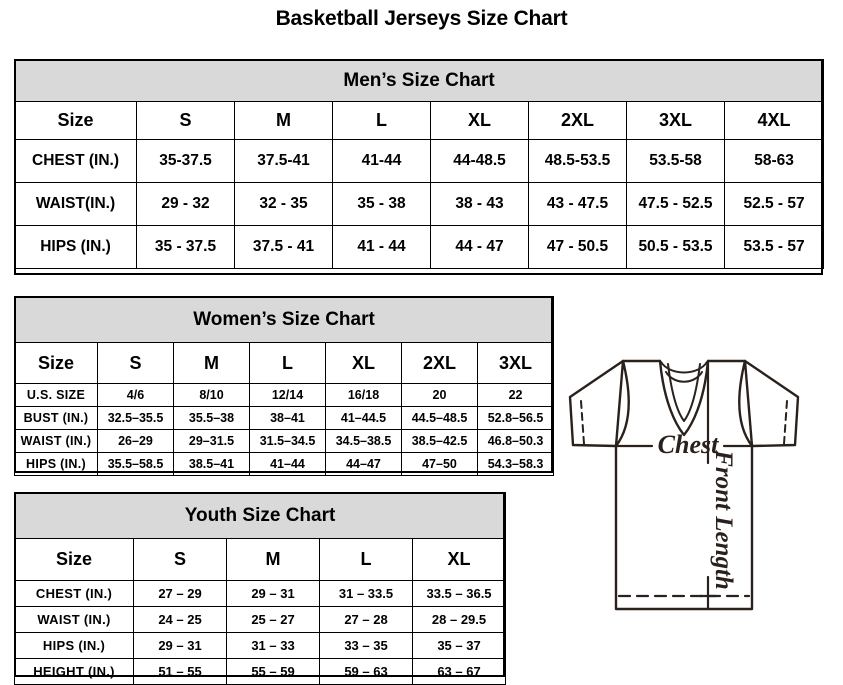 The width and height of the screenshot is (843, 685). Describe the element at coordinates (273, 559) in the screenshot. I see `youth-col-header-m: M` at that location.